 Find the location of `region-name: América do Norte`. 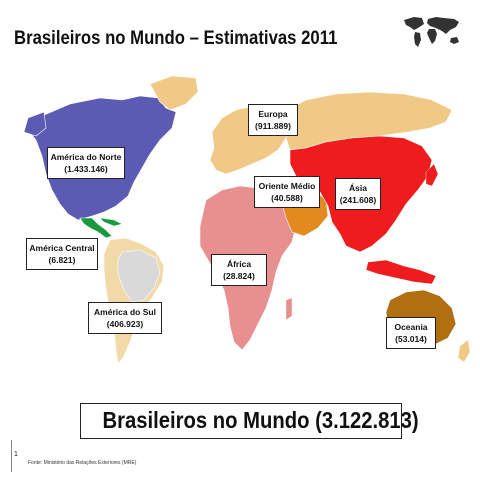

region-name: América do Norte is located at coordinates (86, 157).